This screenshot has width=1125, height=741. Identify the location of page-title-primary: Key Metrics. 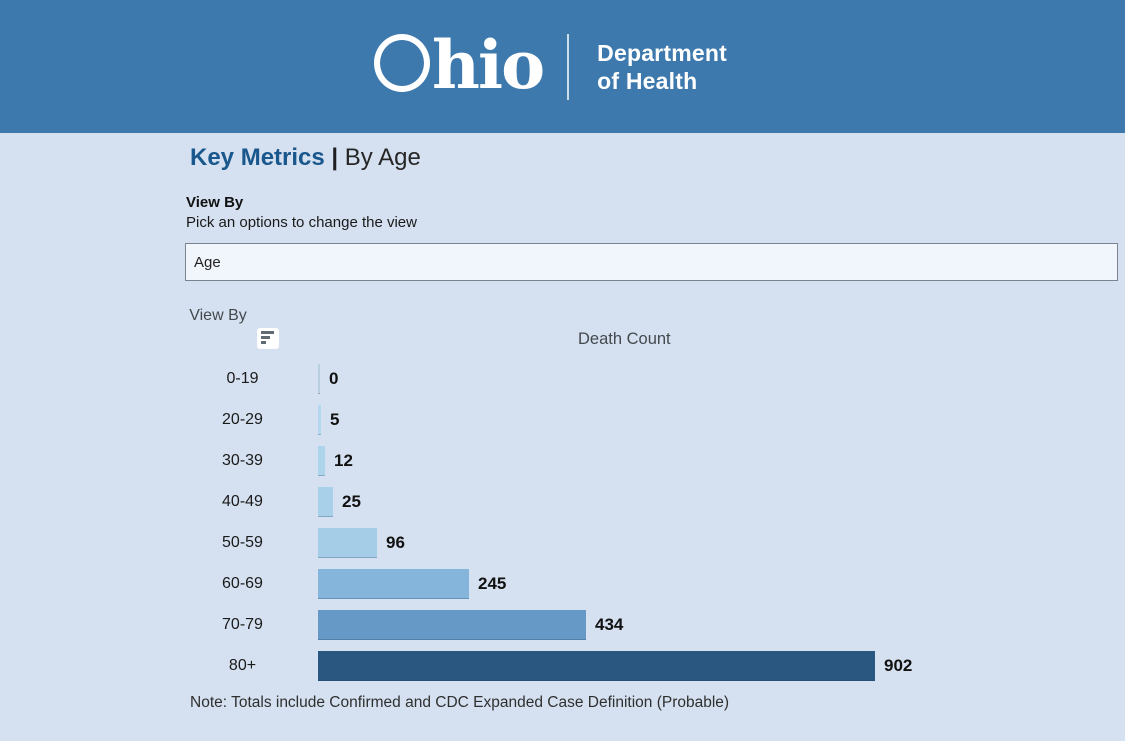
(257, 157).